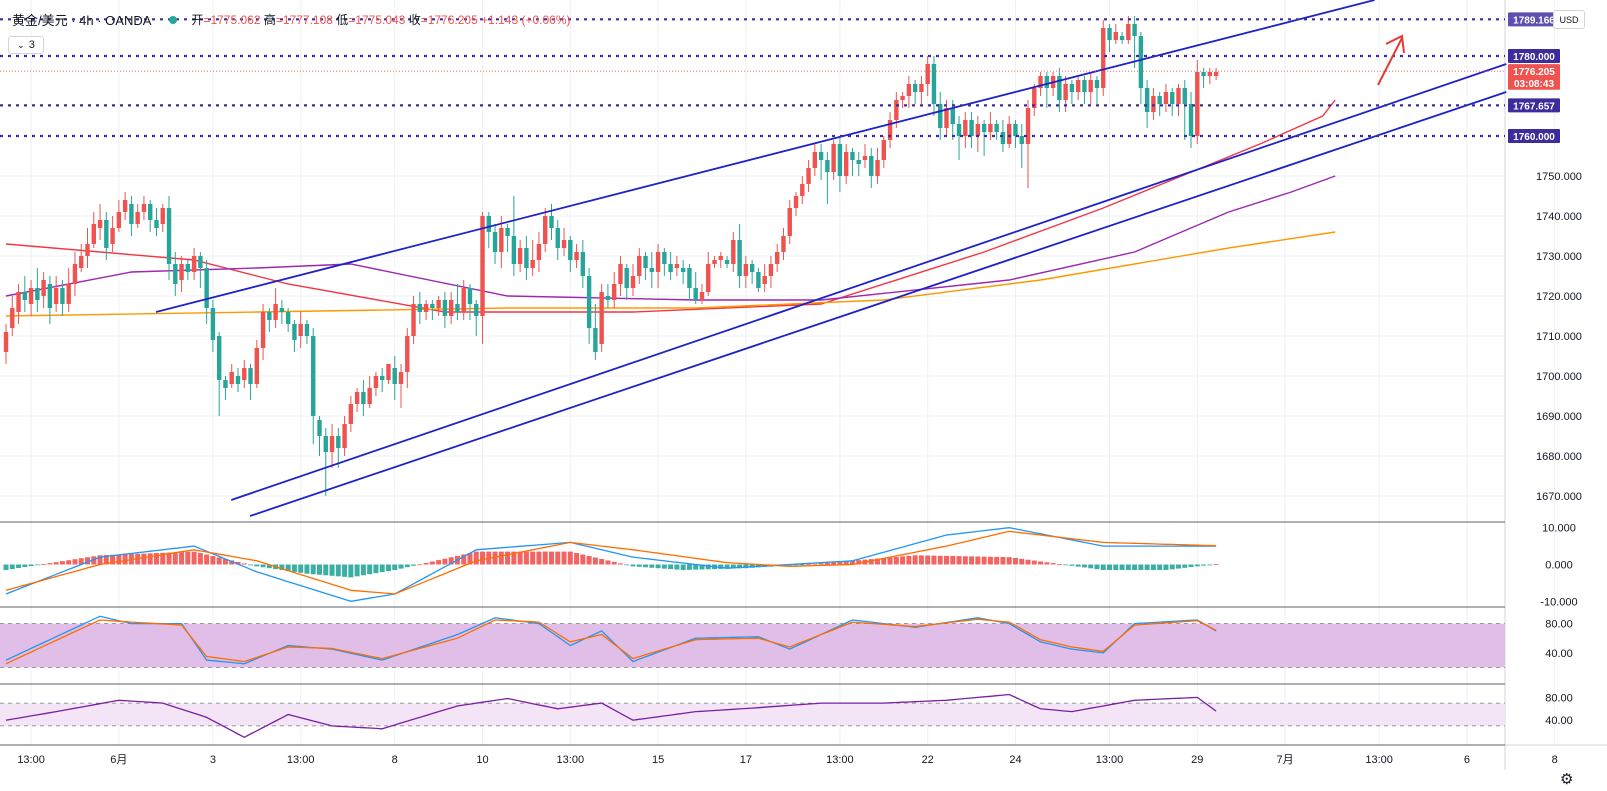  Describe the element at coordinates (1559, 566) in the screenshot. I see `macd-y-tick: 0.000` at that location.